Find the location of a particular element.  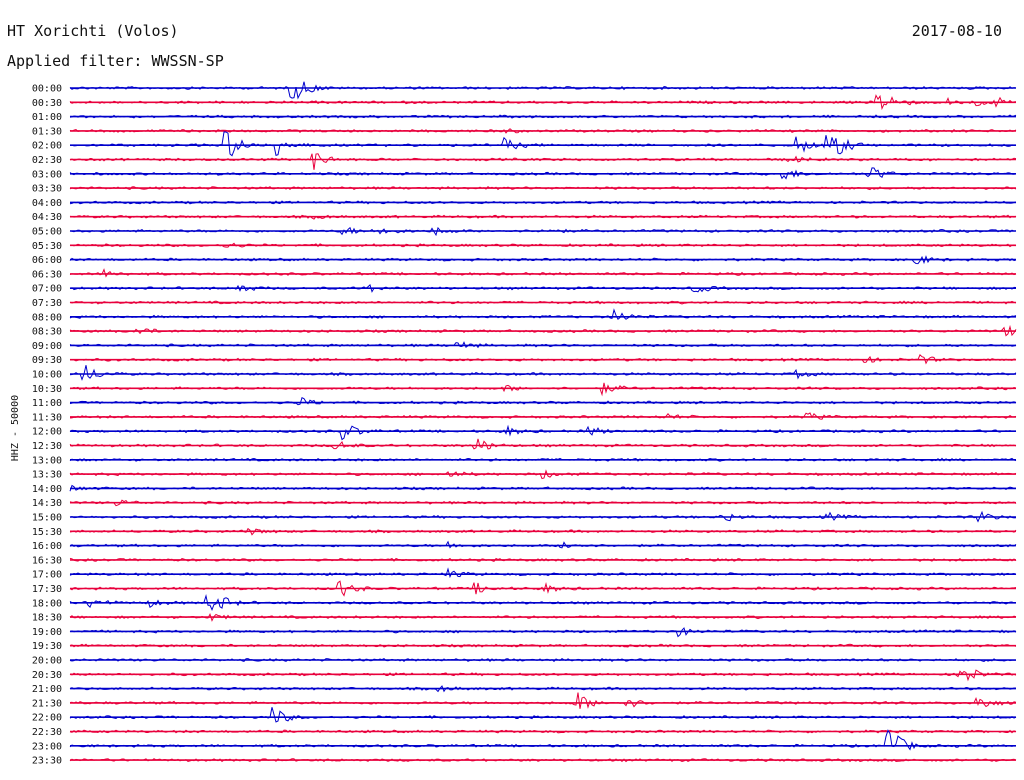

time-label: 14:00 is located at coordinates (47, 489).